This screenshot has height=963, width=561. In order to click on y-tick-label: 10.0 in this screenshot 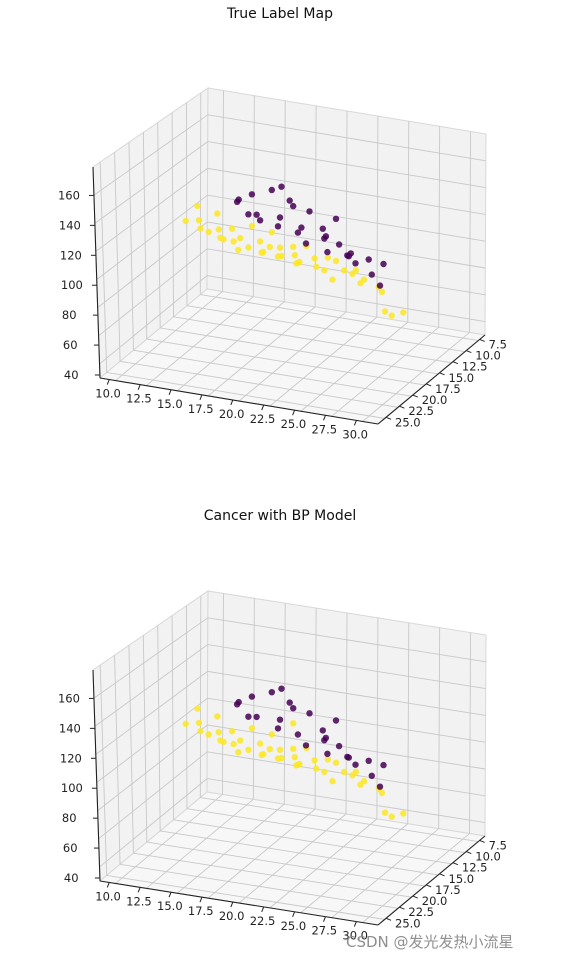, I will do `click(488, 356)`.